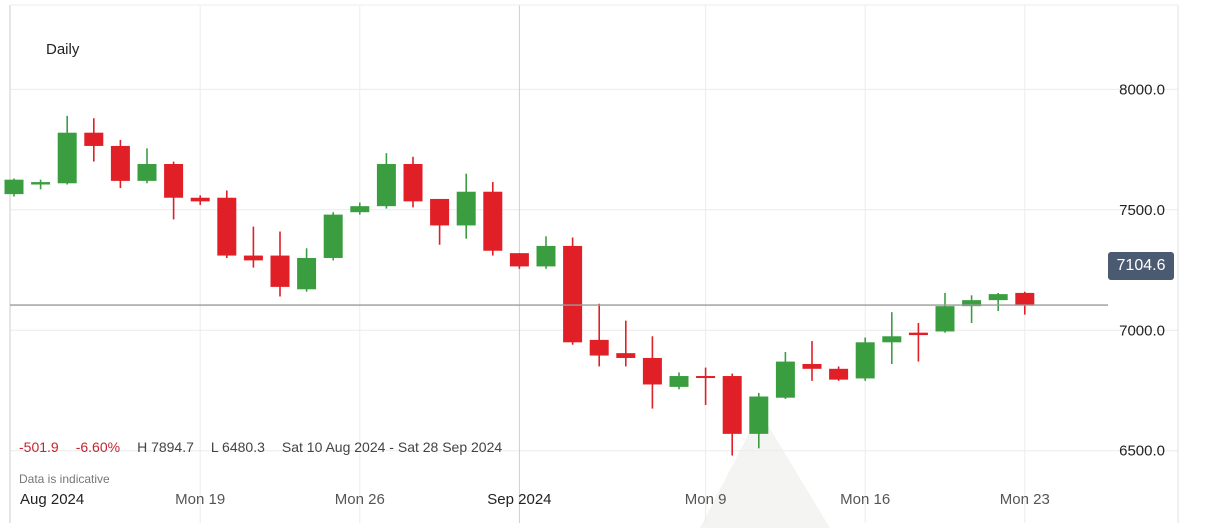  What do you see at coordinates (765, 470) in the screenshot?
I see `watermark-shape` at bounding box center [765, 470].